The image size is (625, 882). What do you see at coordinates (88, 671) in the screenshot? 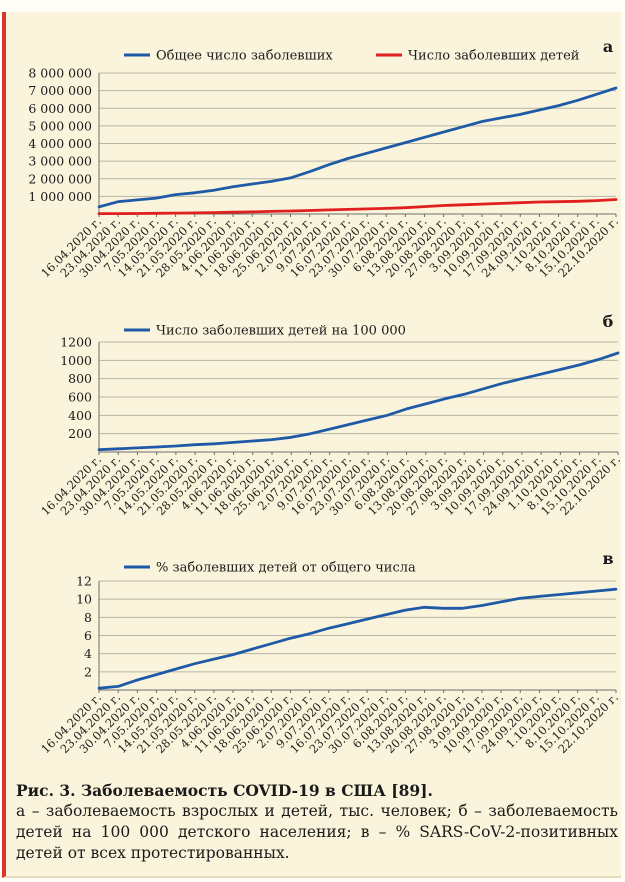
I see `y-tick-label: 2` at bounding box center [88, 671].